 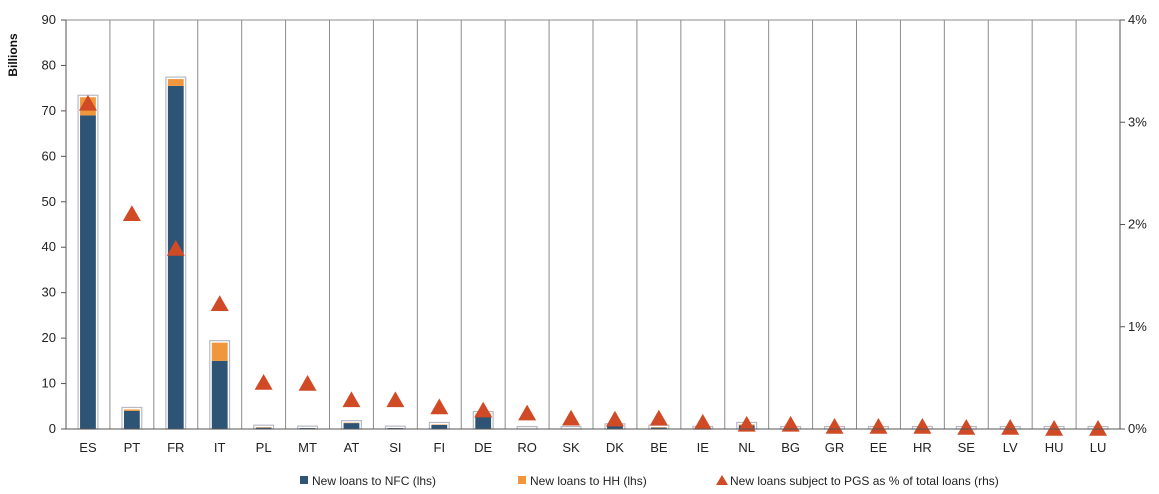 I want to click on left-tick-label: 70, so click(x=49, y=110).